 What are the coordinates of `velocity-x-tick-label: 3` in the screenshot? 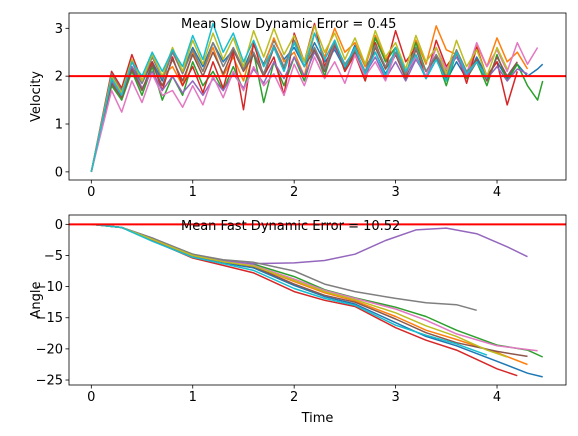 It's located at (395, 192).